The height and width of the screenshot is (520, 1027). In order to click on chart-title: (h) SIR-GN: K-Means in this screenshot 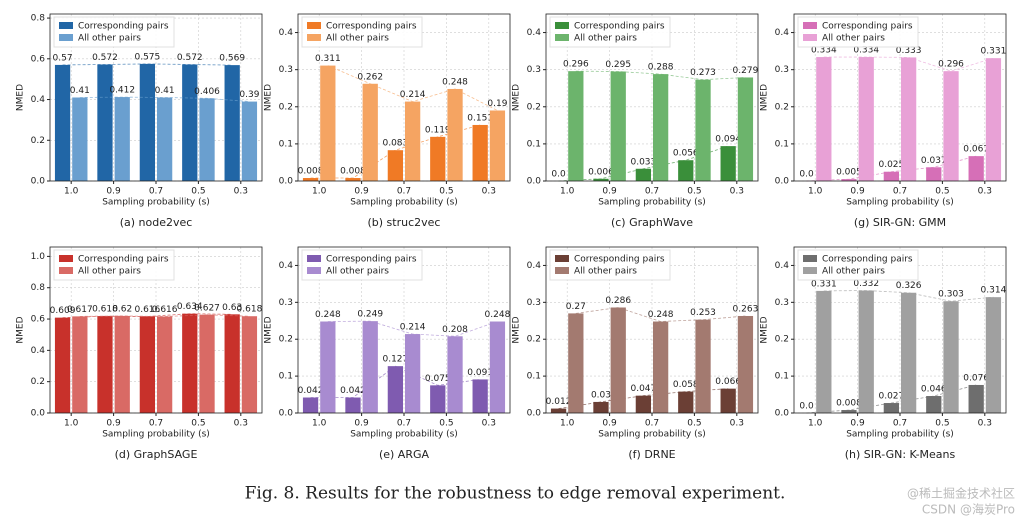, I will do `click(900, 454)`.